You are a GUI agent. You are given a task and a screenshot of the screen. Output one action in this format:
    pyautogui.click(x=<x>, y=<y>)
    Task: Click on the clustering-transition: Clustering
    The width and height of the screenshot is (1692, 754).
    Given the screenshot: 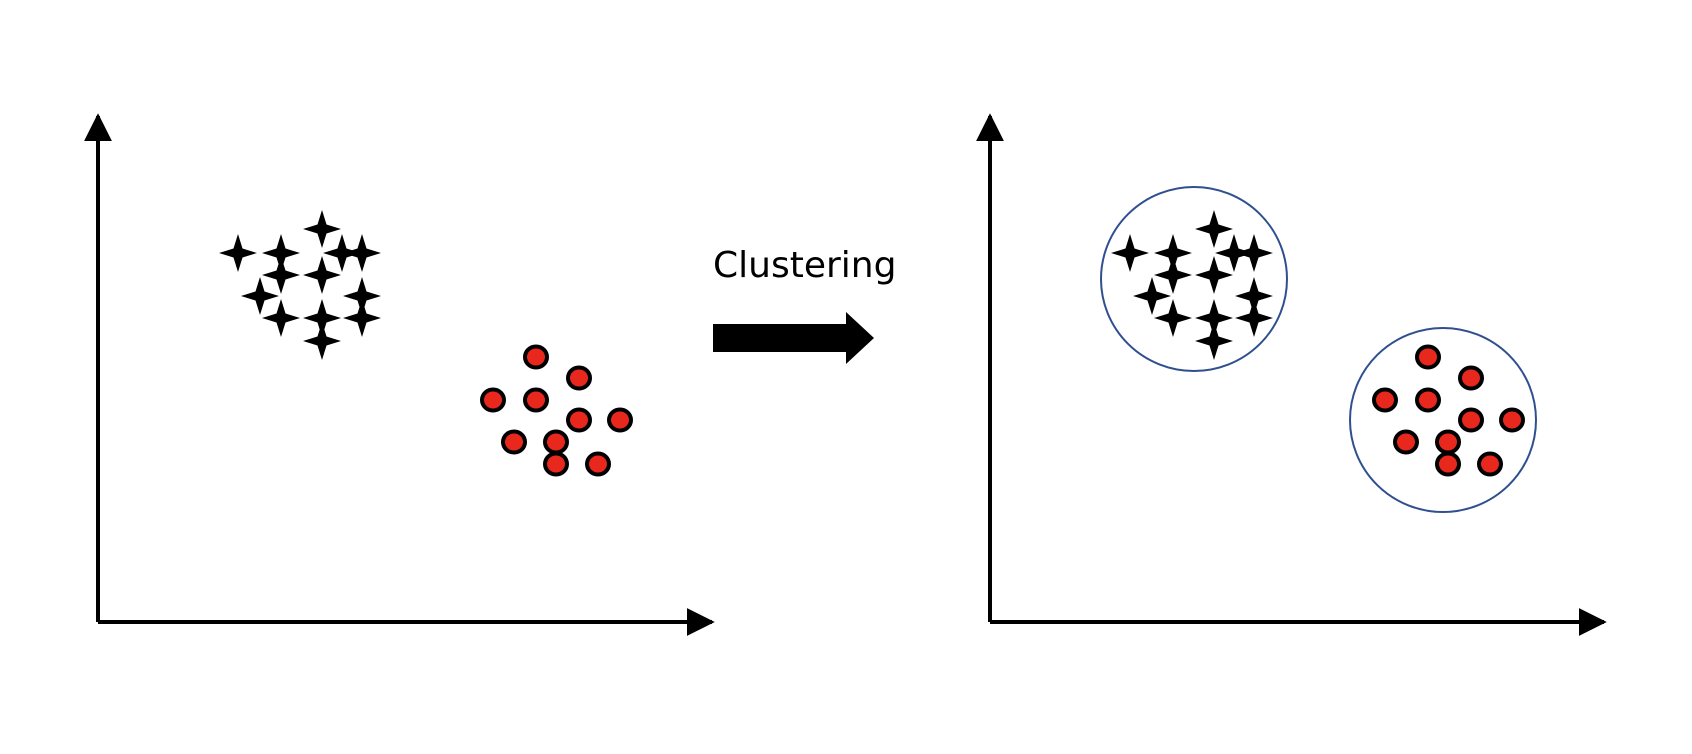 What is the action you would take?
    pyautogui.click(x=804, y=304)
    